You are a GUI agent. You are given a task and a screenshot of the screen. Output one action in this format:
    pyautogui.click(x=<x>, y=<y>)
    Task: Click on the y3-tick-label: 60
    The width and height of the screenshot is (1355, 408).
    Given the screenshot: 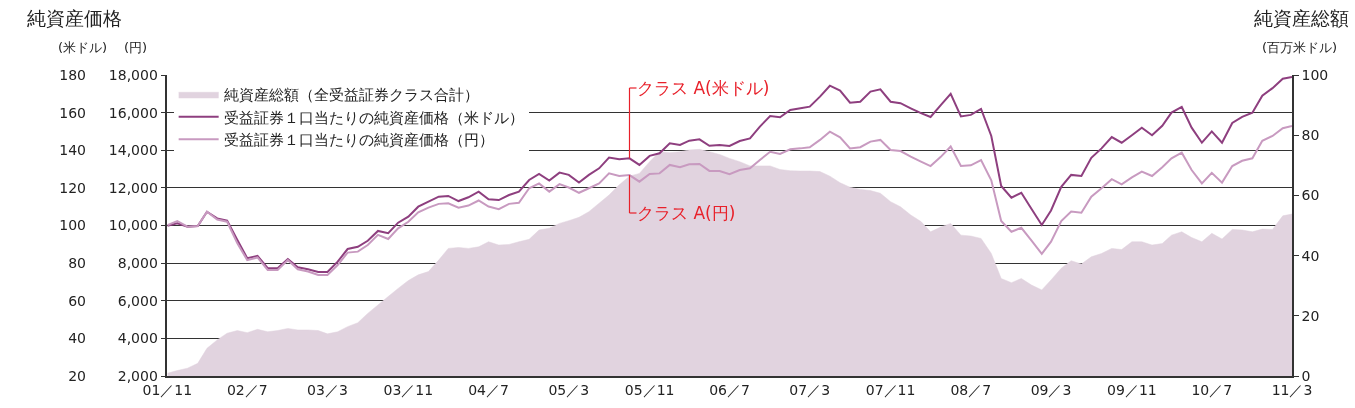 What is the action you would take?
    pyautogui.click(x=1310, y=195)
    